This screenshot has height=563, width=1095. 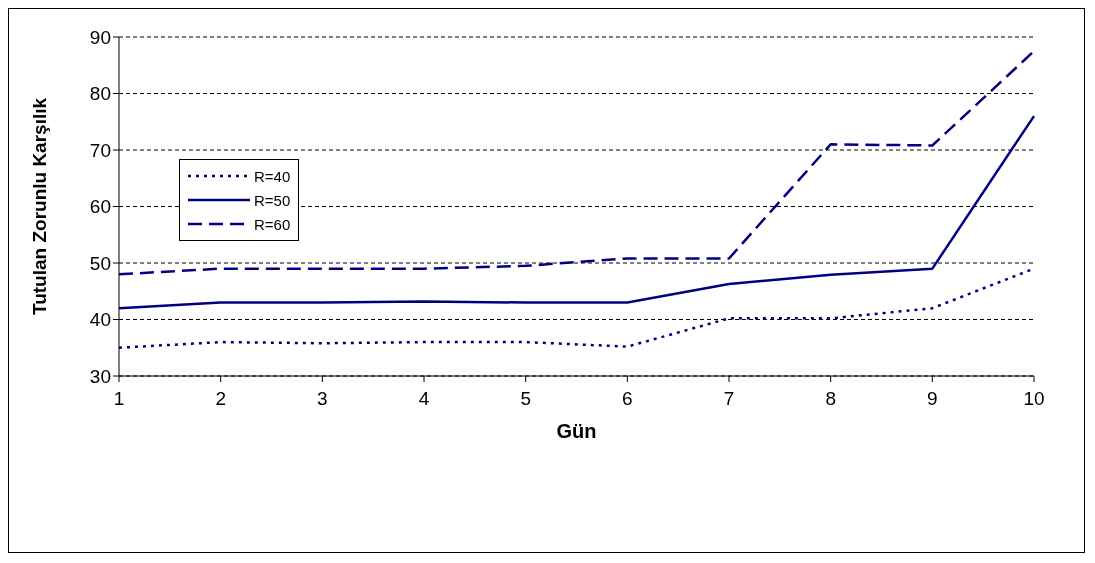 What do you see at coordinates (100, 320) in the screenshot?
I see `y-tick-label: 40` at bounding box center [100, 320].